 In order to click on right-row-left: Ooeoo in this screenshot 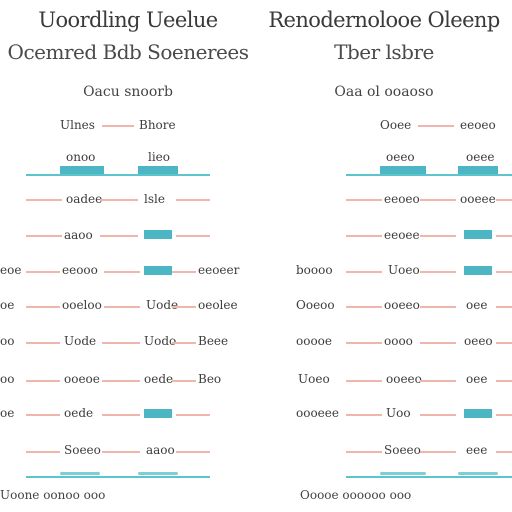, I will do `click(315, 305)`.